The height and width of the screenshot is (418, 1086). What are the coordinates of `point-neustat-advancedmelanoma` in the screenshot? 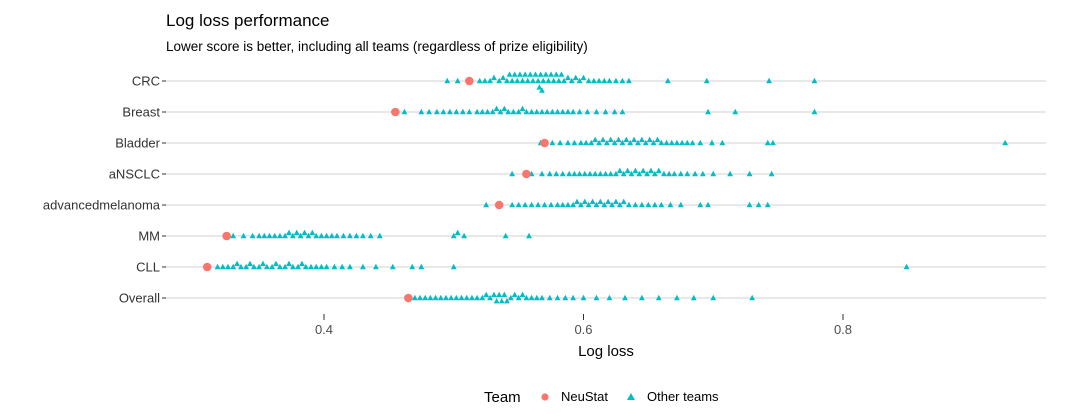 It's located at (499, 205).